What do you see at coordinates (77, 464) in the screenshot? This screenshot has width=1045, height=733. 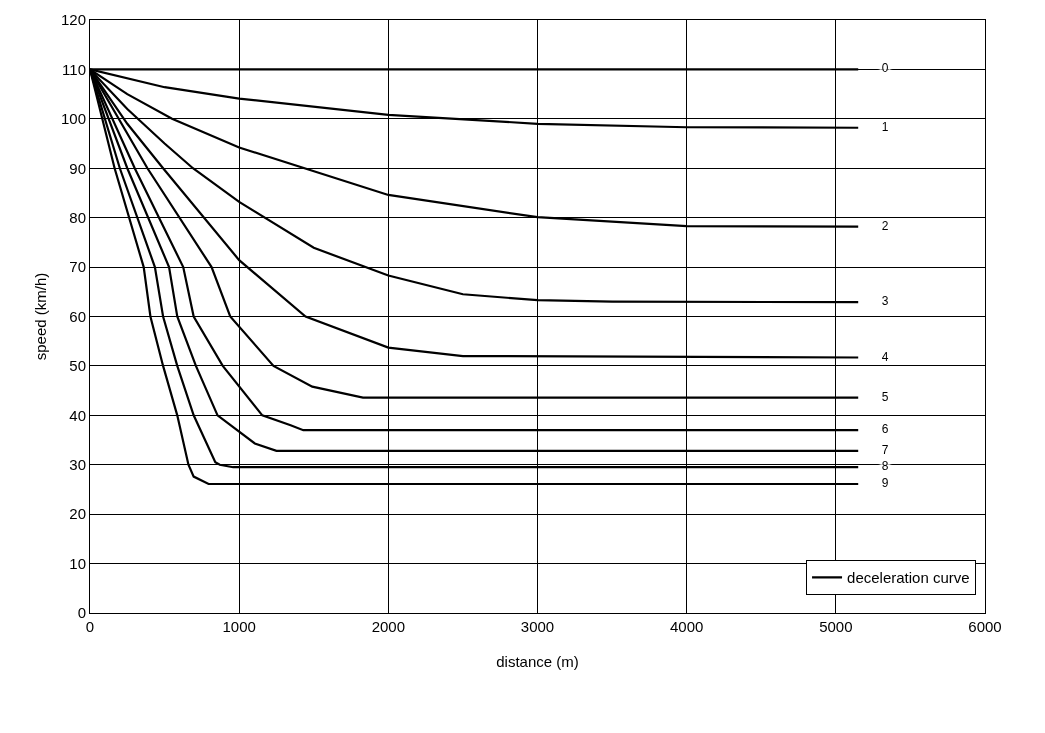 I see `y-tick-label: 30` at bounding box center [77, 464].